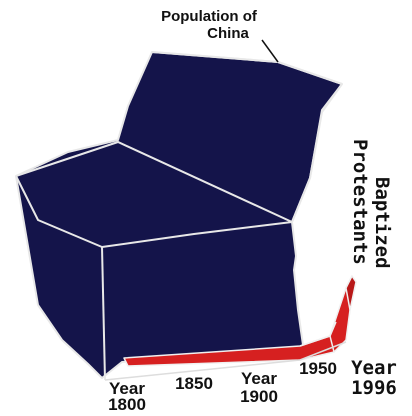  What do you see at coordinates (382, 223) in the screenshot?
I see `protestants-label-line-1: Baptized` at bounding box center [382, 223].